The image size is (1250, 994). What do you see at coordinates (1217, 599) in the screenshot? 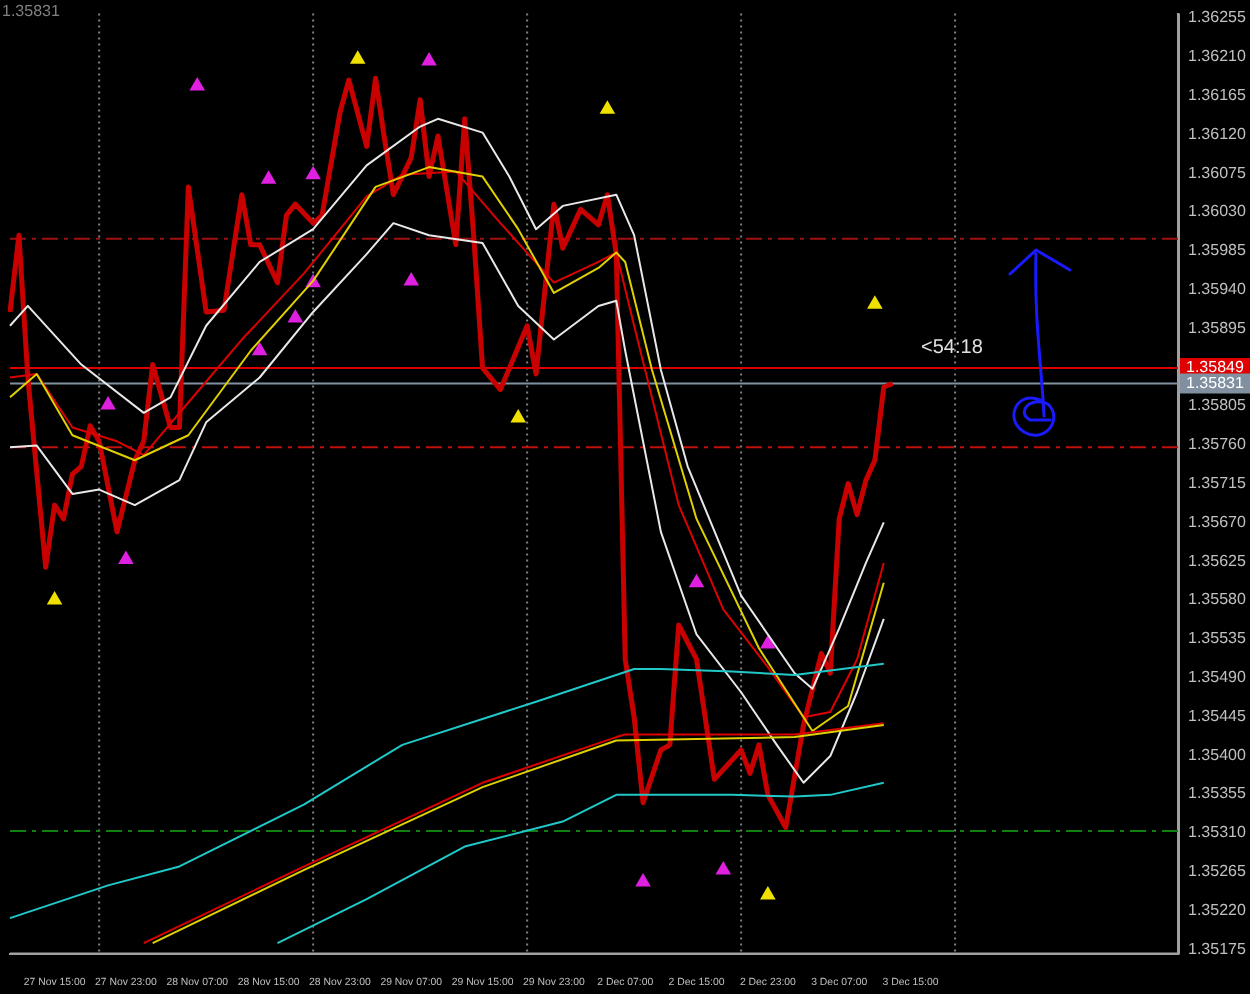
I see `y-tick-label: 1.35580` at bounding box center [1217, 599].